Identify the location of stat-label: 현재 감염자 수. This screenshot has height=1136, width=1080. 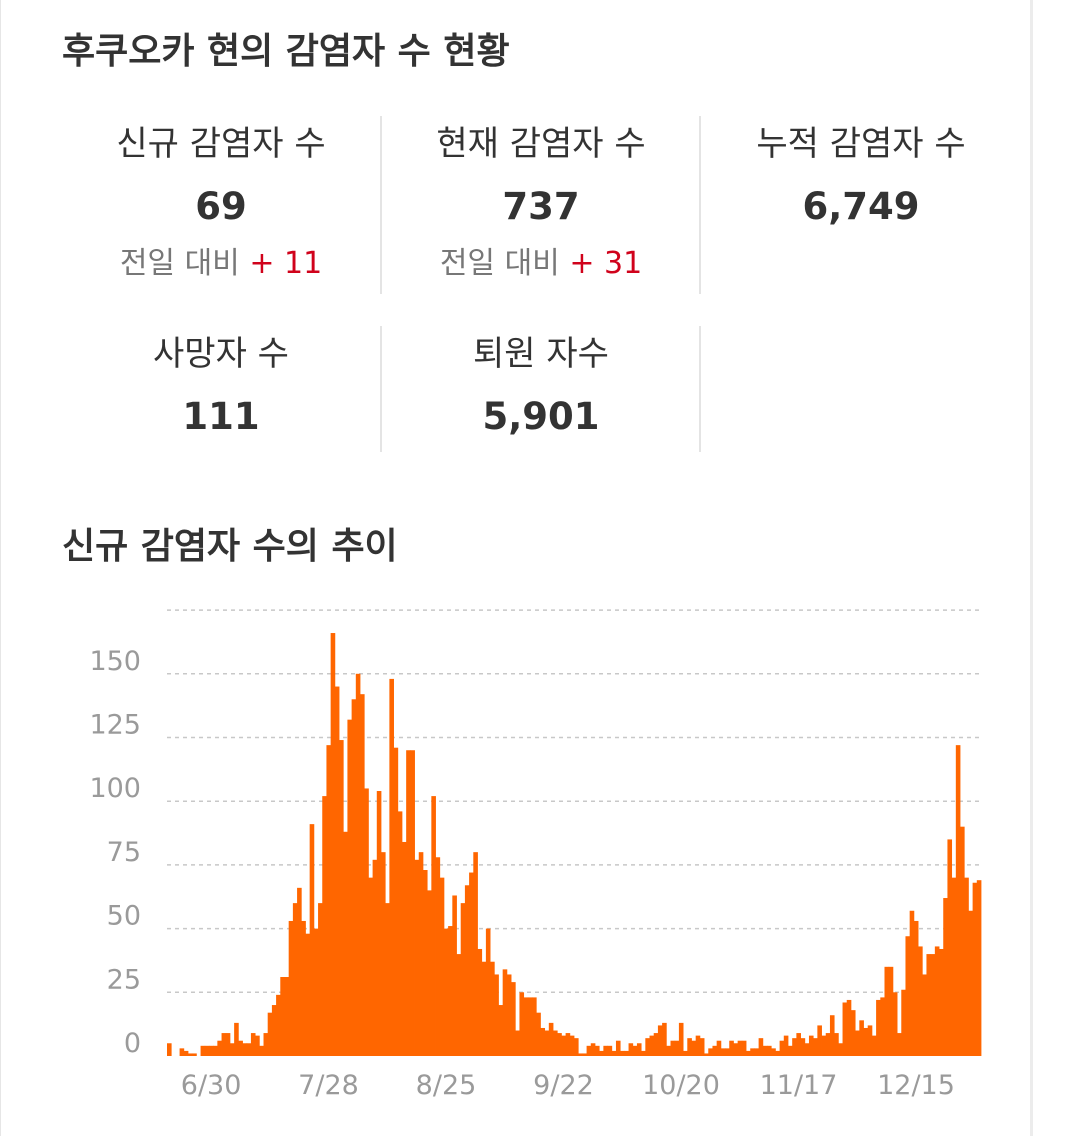
(541, 144).